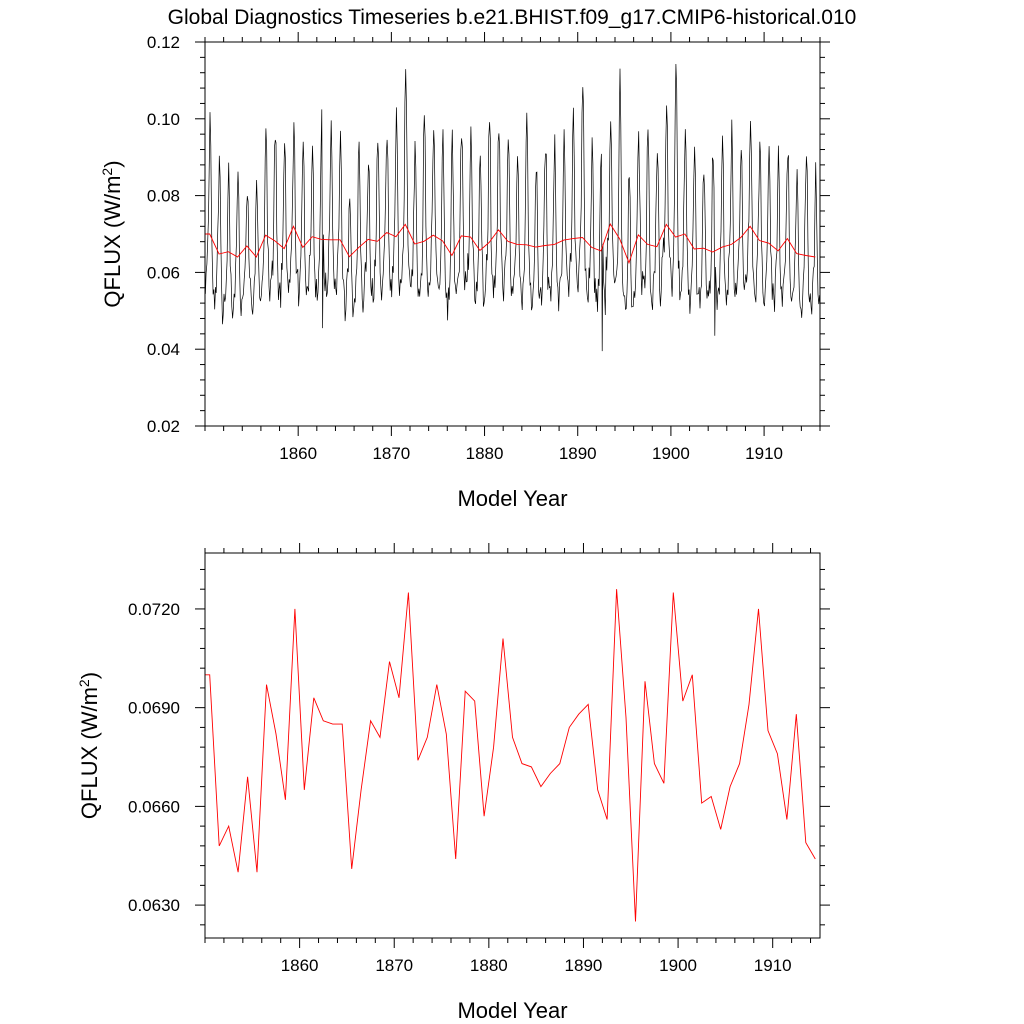 Image resolution: width=1024 pixels, height=1024 pixels. What do you see at coordinates (154, 609) in the screenshot?
I see `y-tick-label: 0.0720` at bounding box center [154, 609].